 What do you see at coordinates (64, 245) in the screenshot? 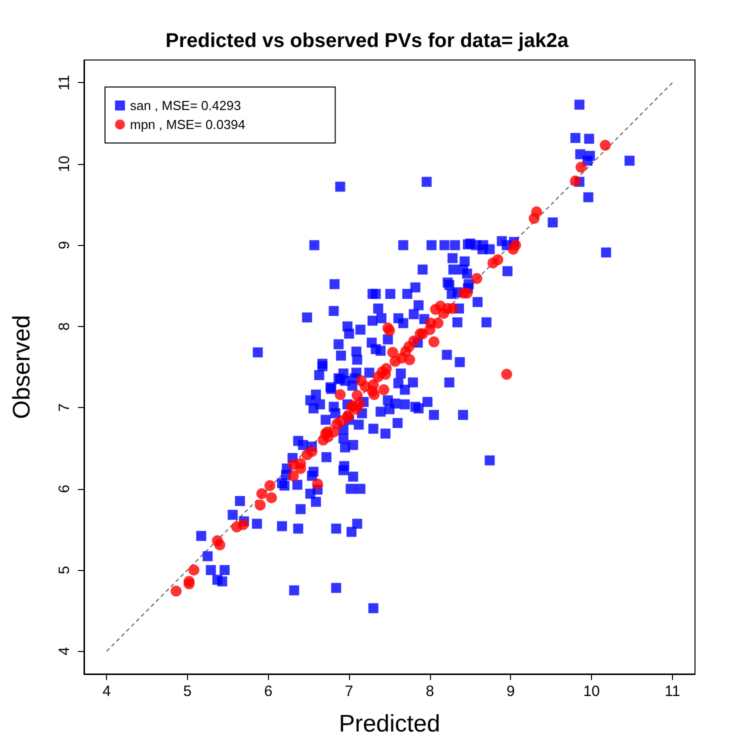
I see `y-tick-label: 9` at bounding box center [64, 245].